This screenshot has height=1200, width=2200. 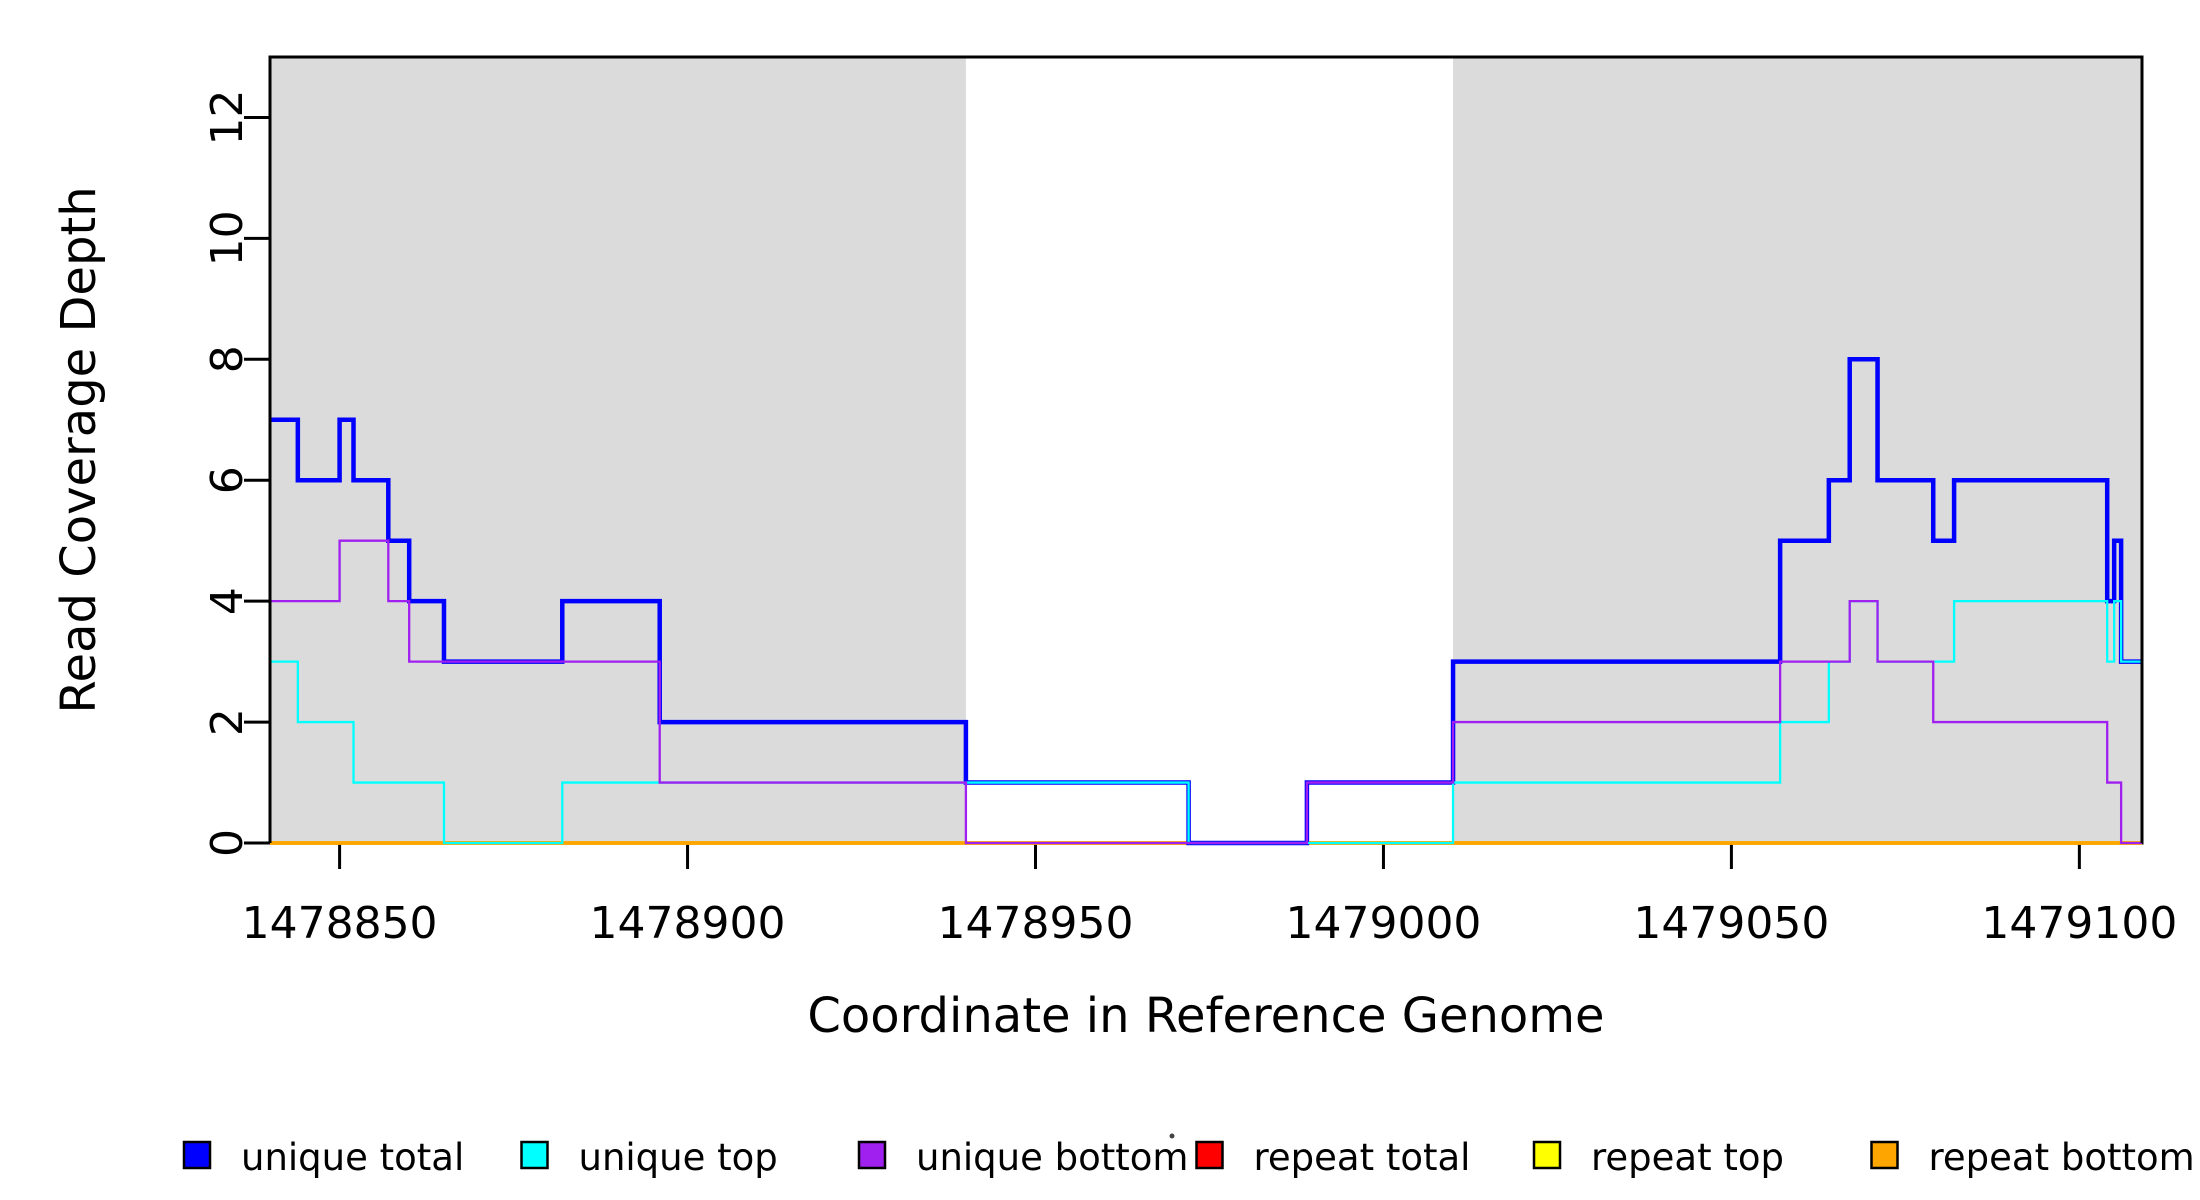 I want to click on y-tick-label: 2, so click(x=227, y=722).